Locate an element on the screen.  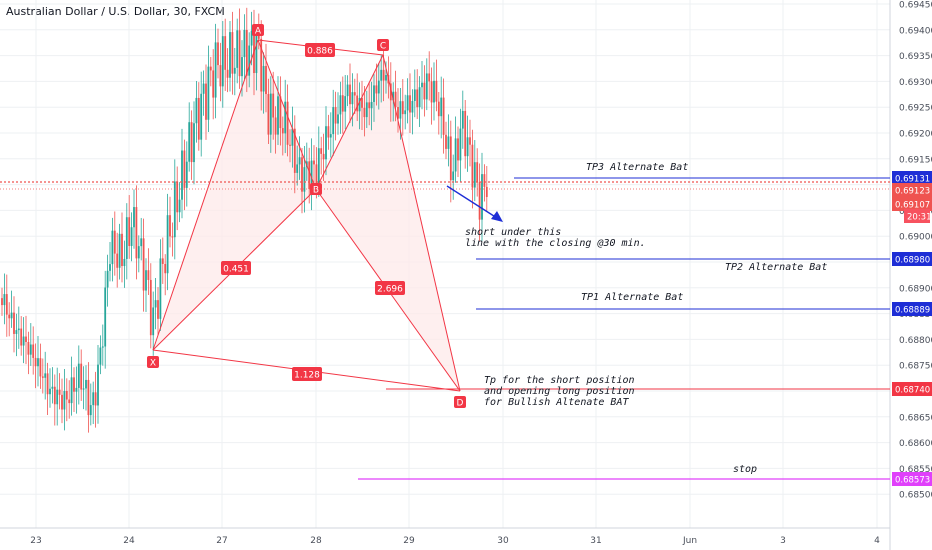
point-badge-a is located at coordinates (258, 30).